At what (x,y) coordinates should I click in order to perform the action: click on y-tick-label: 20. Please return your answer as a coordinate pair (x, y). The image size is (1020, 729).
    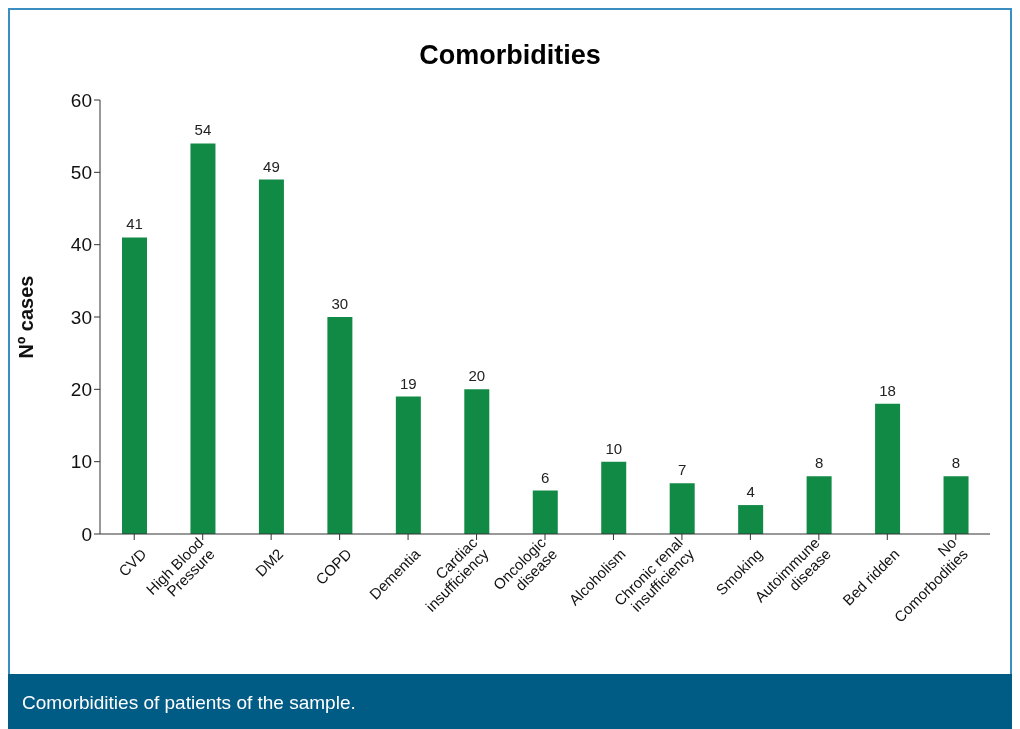
    Looking at the image, I should click on (81, 390).